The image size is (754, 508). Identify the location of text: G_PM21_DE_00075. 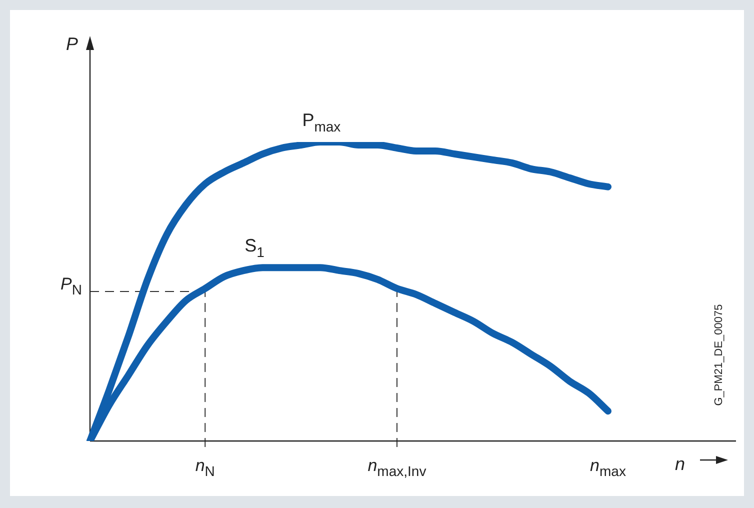
(719, 355).